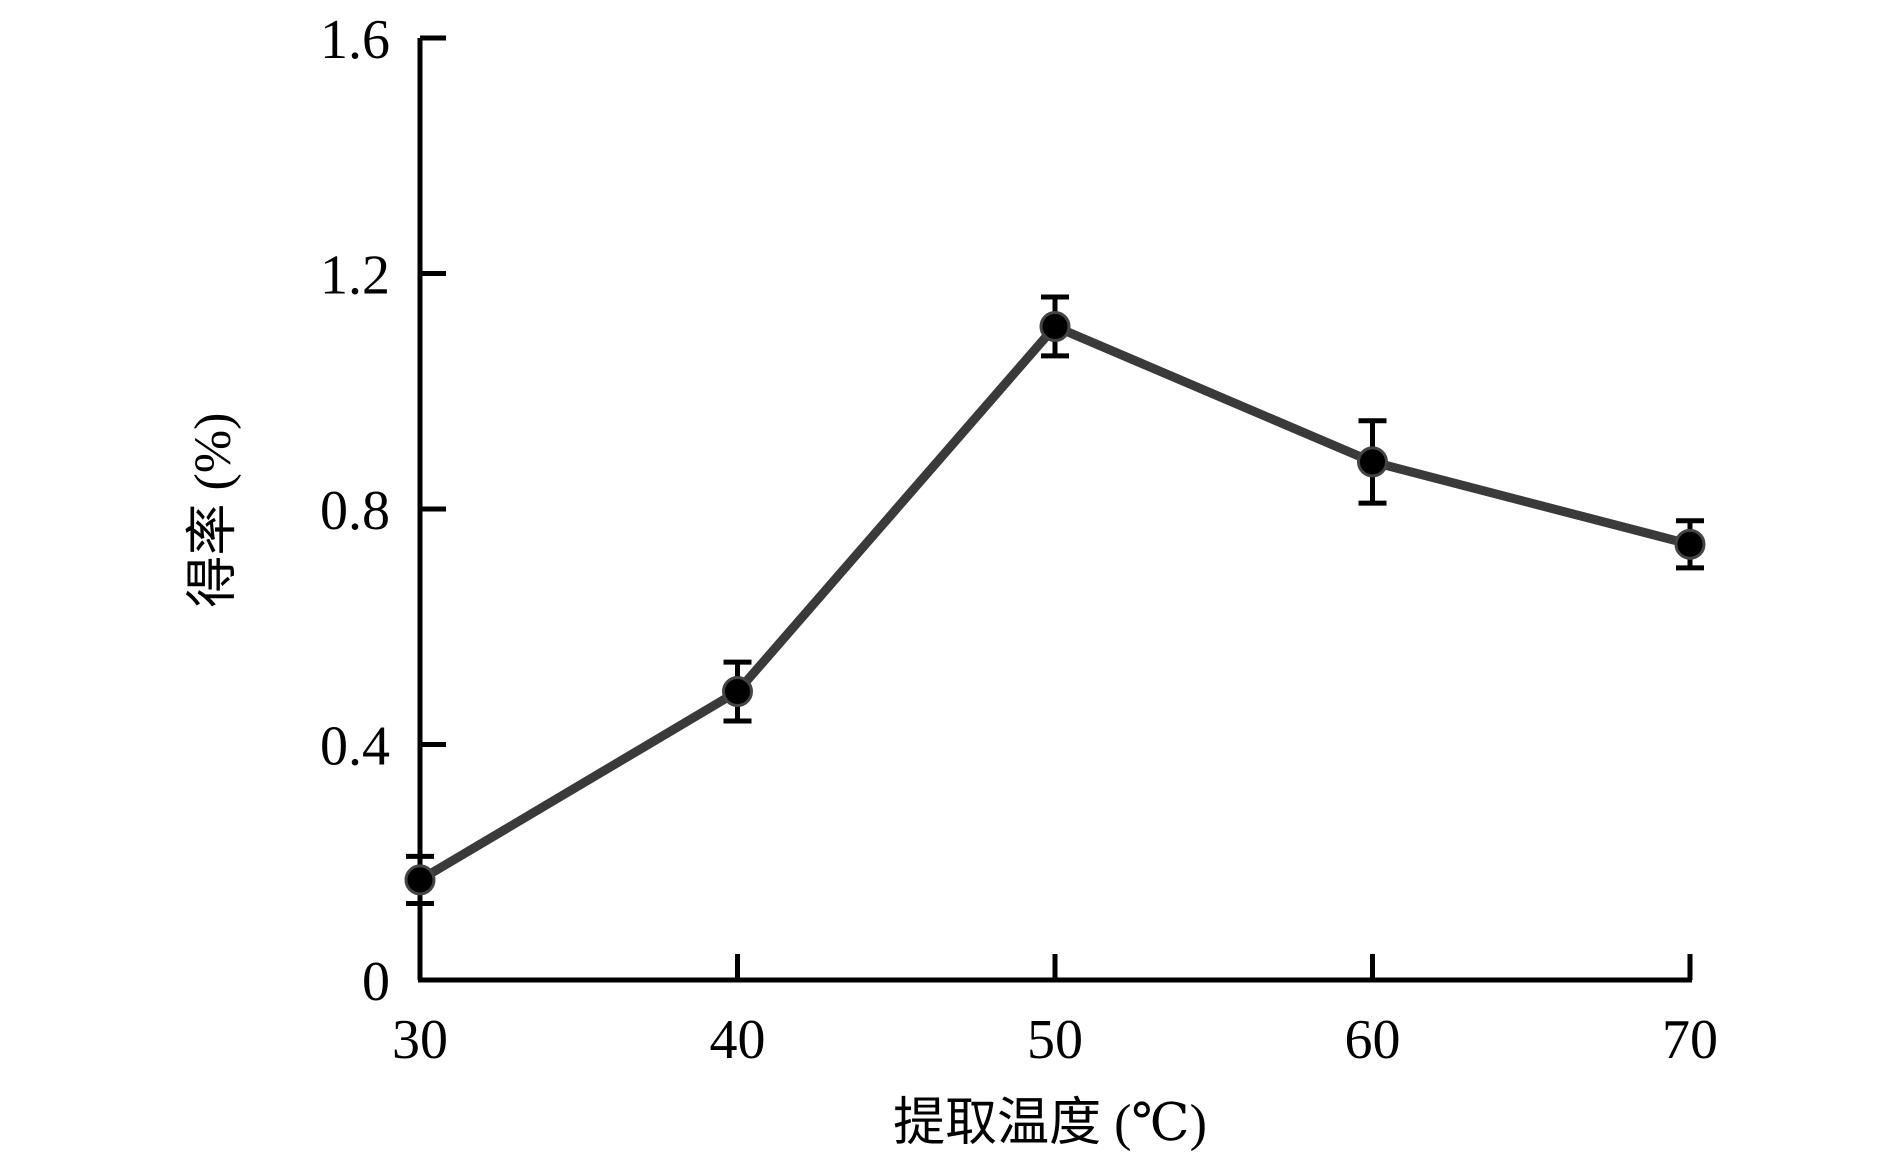 This screenshot has height=1175, width=1890. Describe the element at coordinates (213, 510) in the screenshot. I see `y-axis-label: 得率 (%)` at that location.